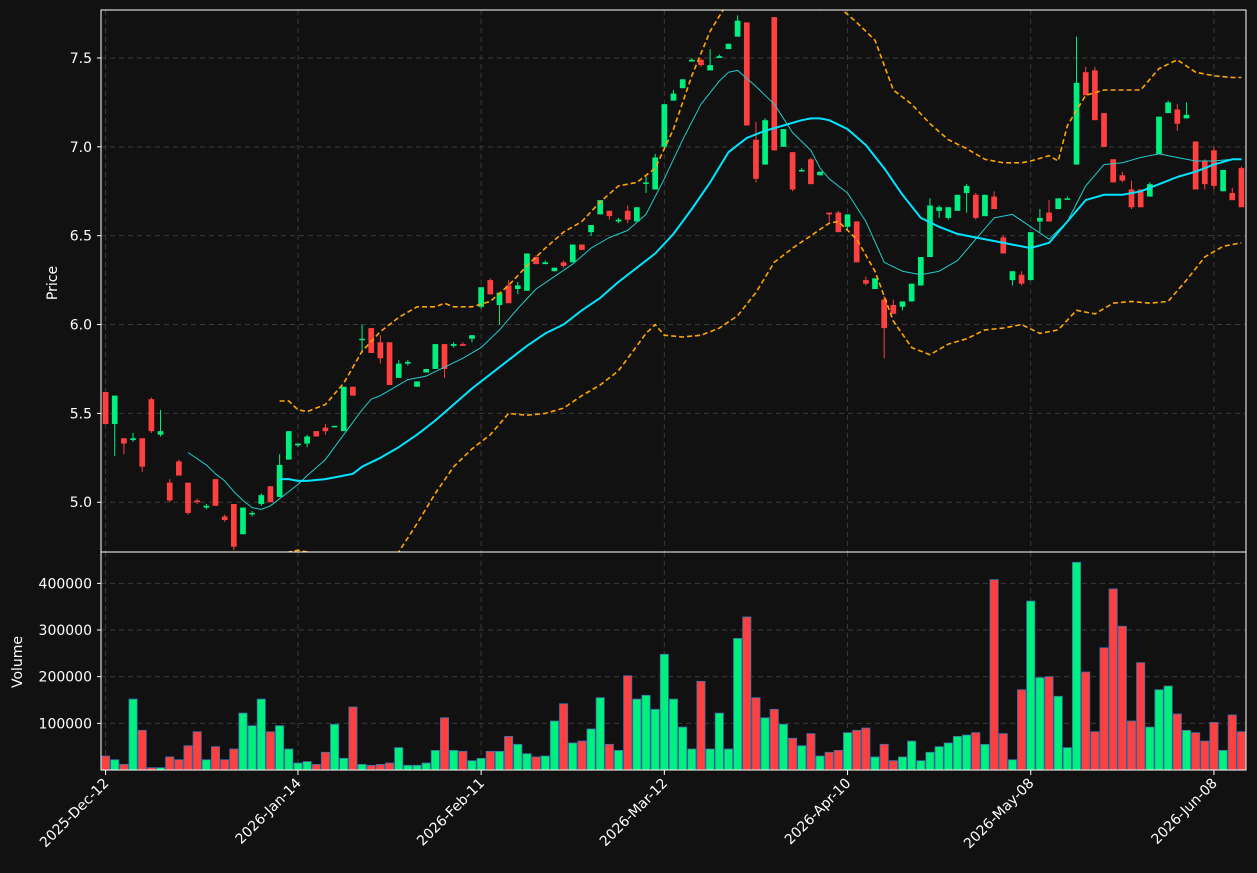  Describe the element at coordinates (65, 678) in the screenshot. I see `volume-tick-label: 200000` at that location.